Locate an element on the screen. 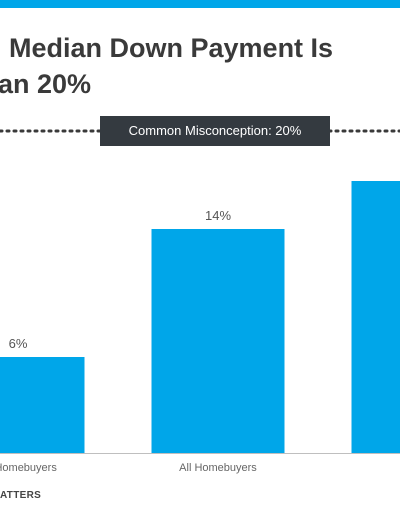  bar-value-label-1: 14% is located at coordinates (218, 215).